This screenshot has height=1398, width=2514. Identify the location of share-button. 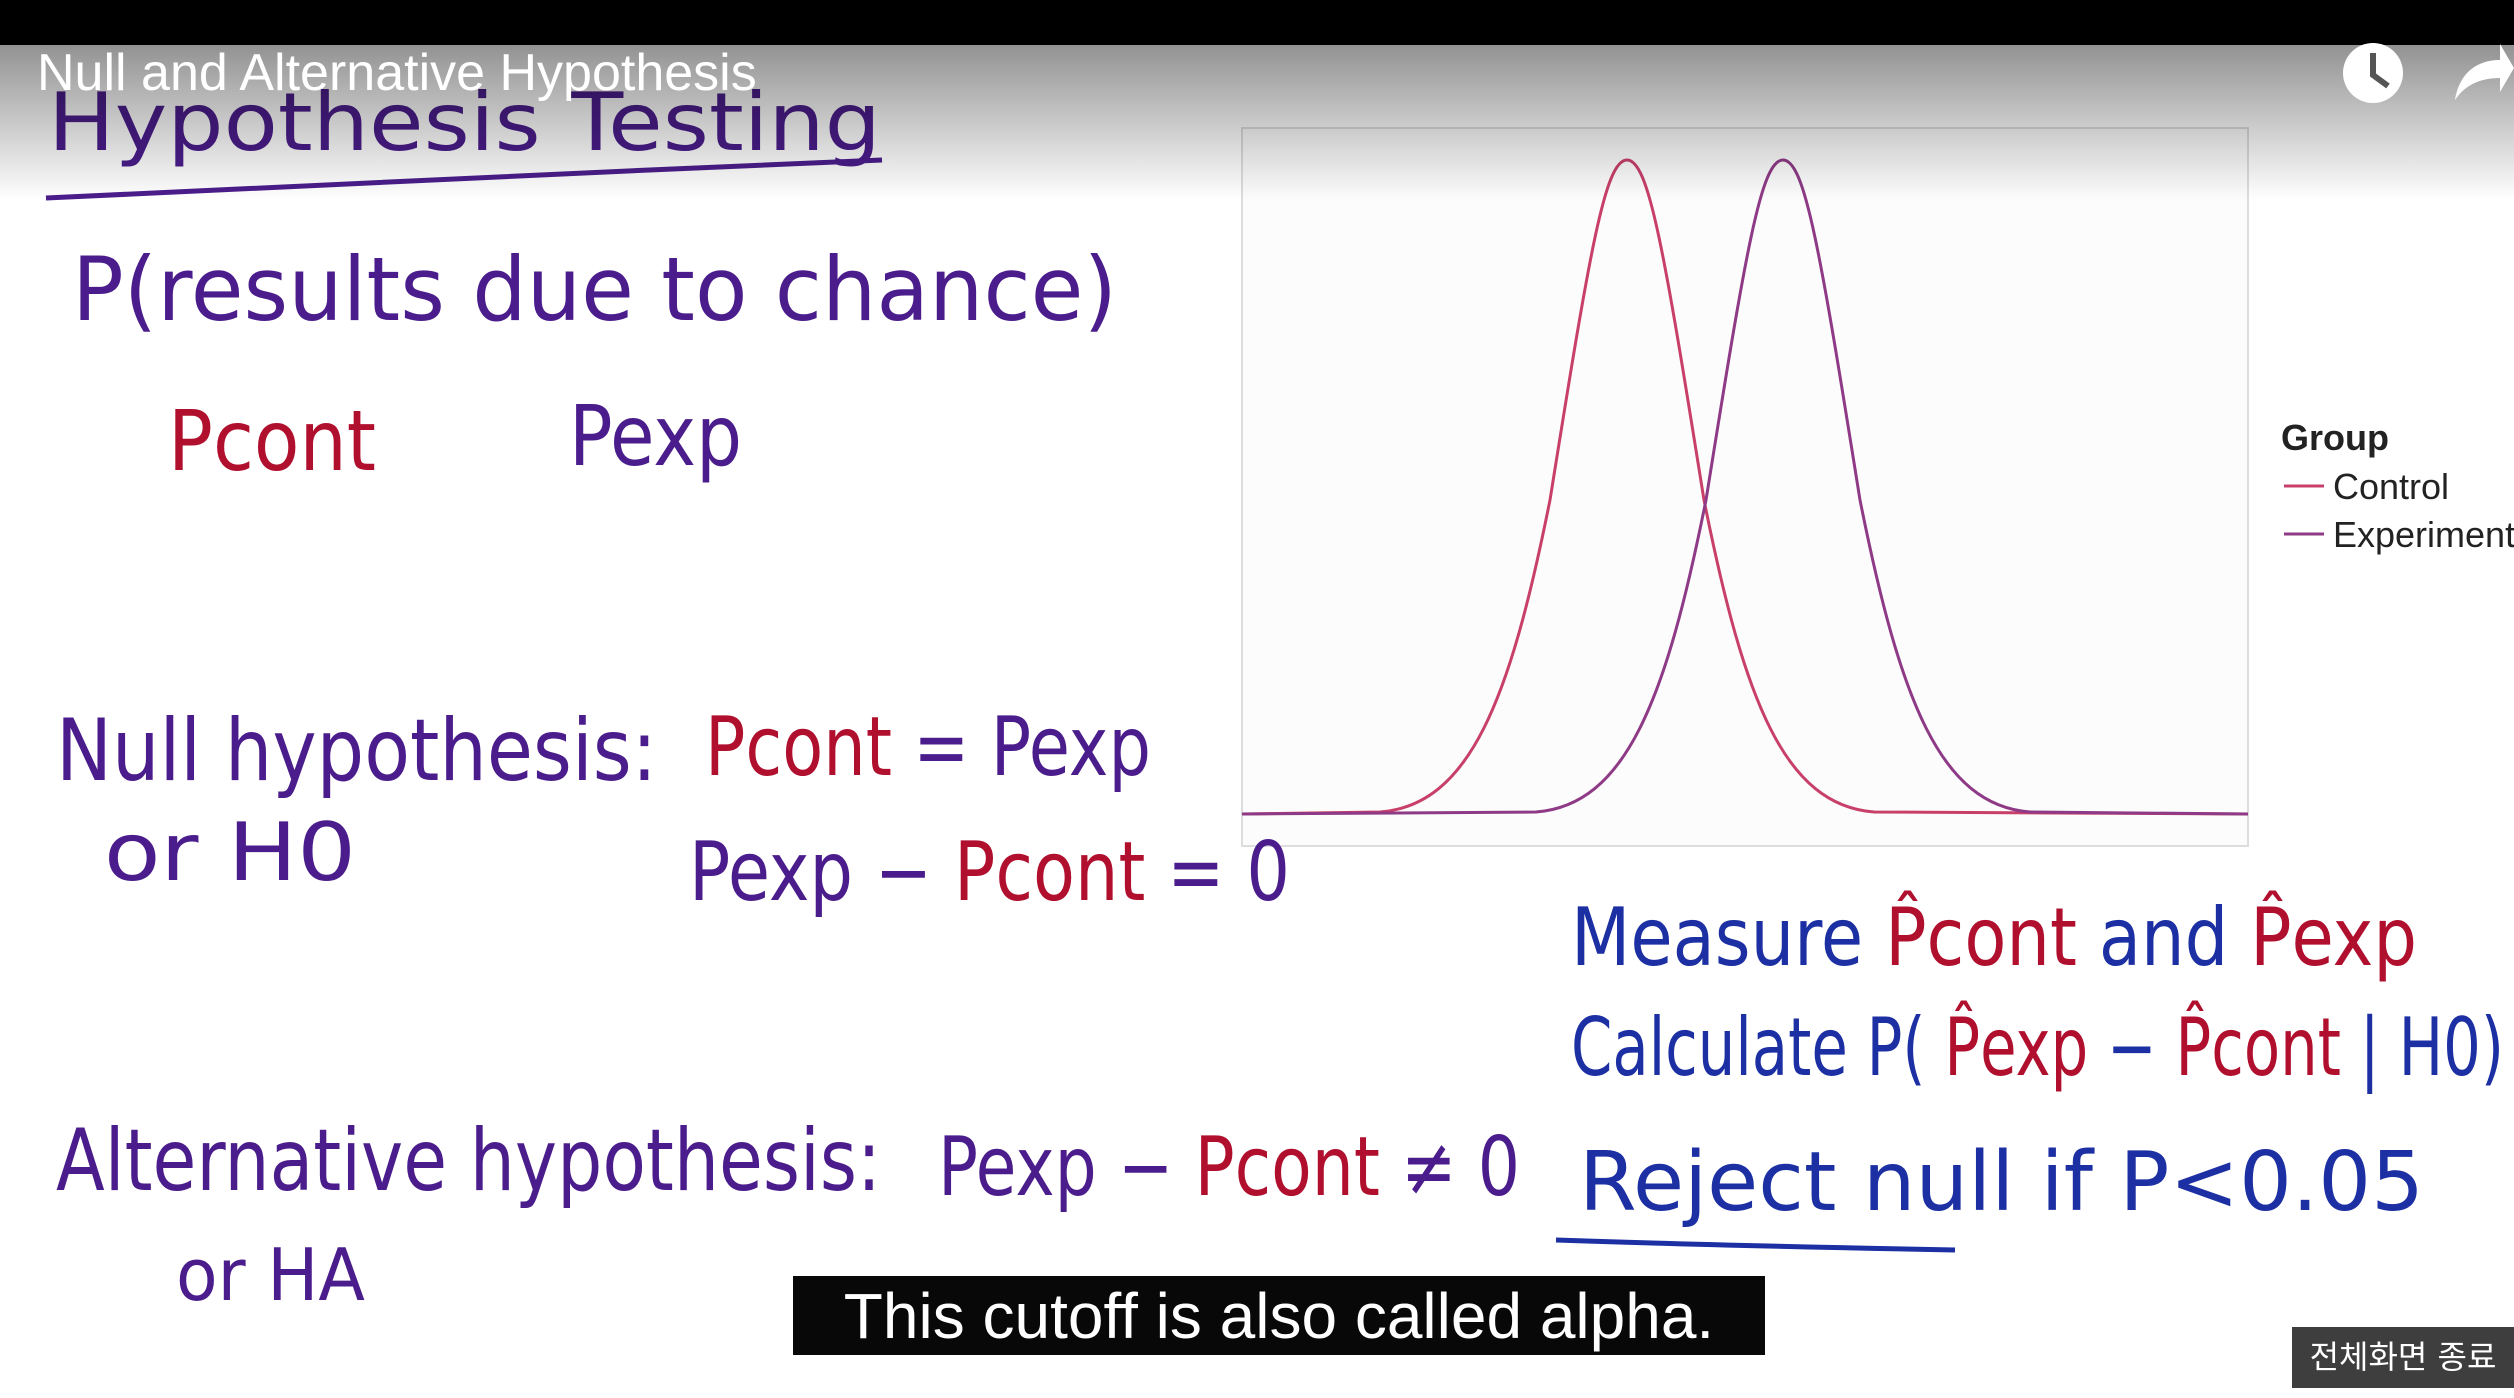
(2484, 72).